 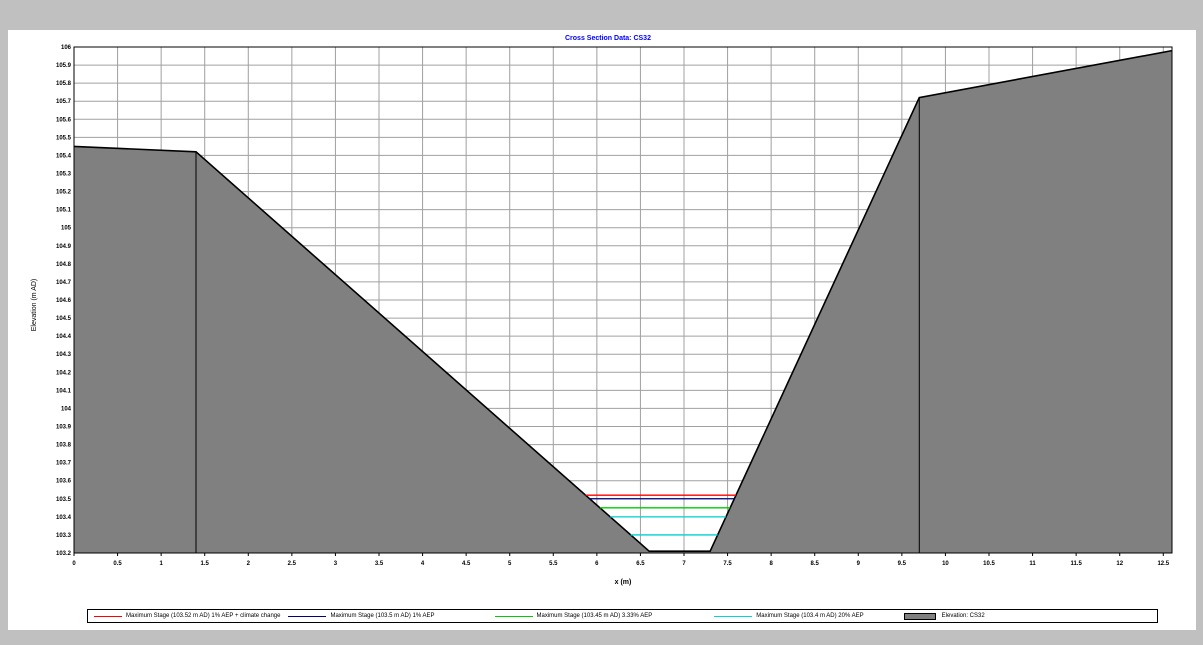 I want to click on stage-lines, so click(x=660, y=515).